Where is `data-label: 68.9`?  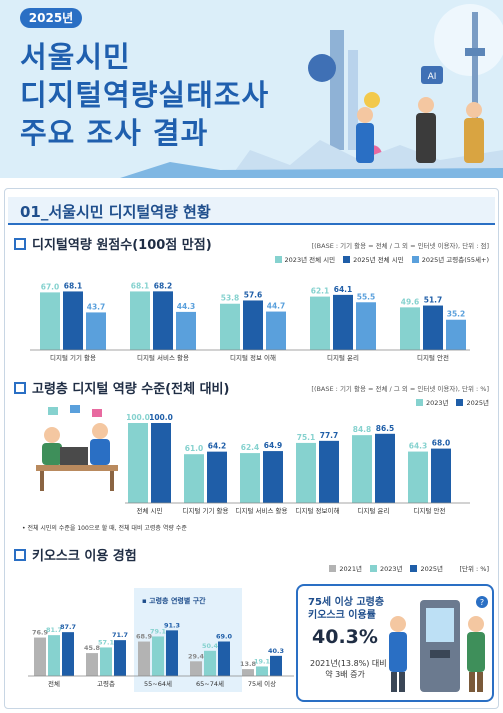 data-label: 68.9 is located at coordinates (144, 637).